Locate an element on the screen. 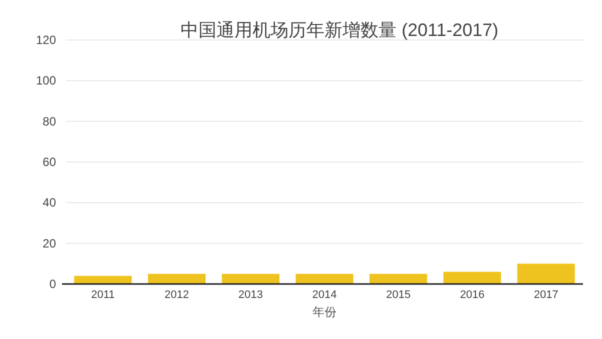  y-tick-label: 100 is located at coordinates (46, 81).